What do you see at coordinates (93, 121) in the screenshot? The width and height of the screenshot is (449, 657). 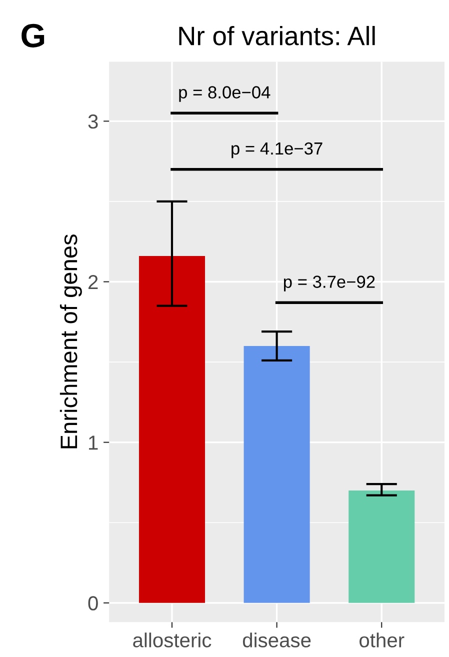 I see `y-tick-label: 3` at bounding box center [93, 121].